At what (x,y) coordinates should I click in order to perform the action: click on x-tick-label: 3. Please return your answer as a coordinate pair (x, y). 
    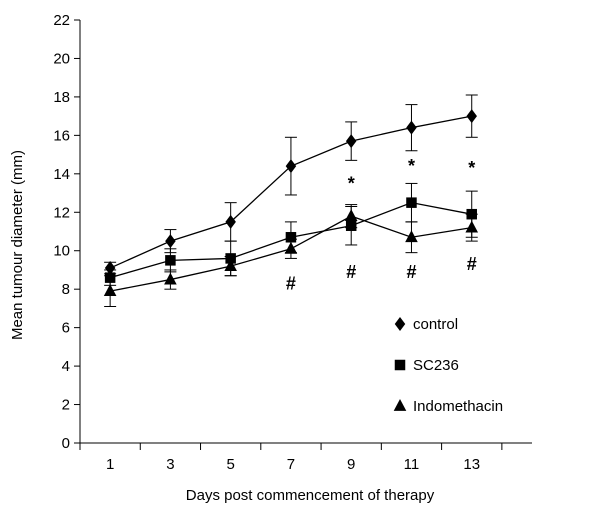
    Looking at the image, I should click on (170, 464).